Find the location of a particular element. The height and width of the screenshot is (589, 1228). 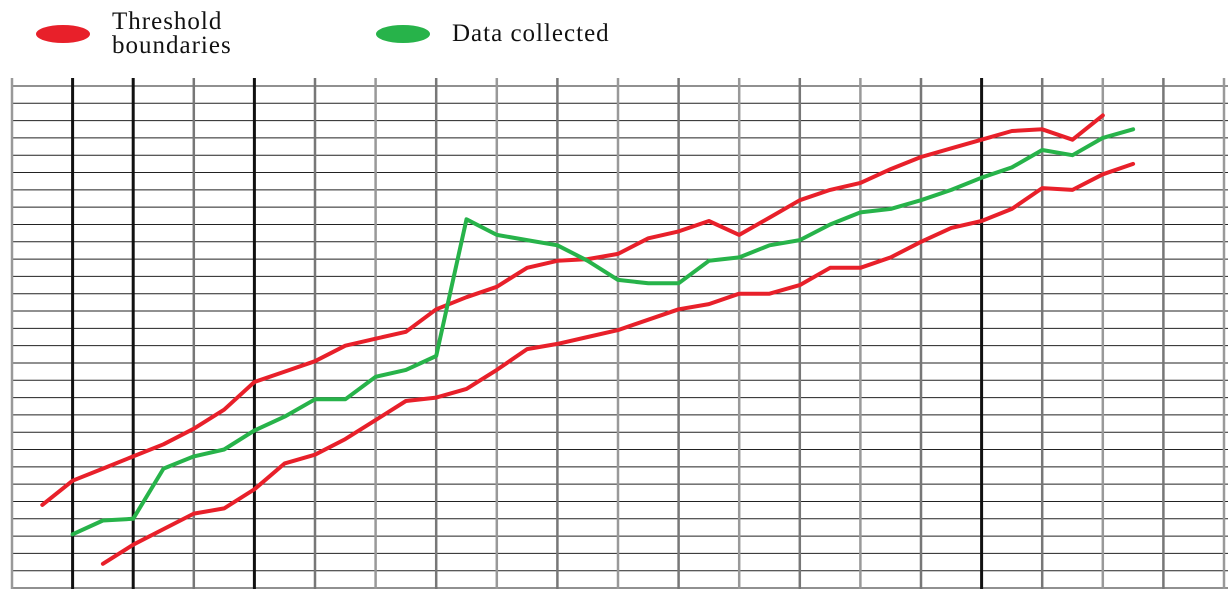

legend-label: Data collected is located at coordinates (531, 33).